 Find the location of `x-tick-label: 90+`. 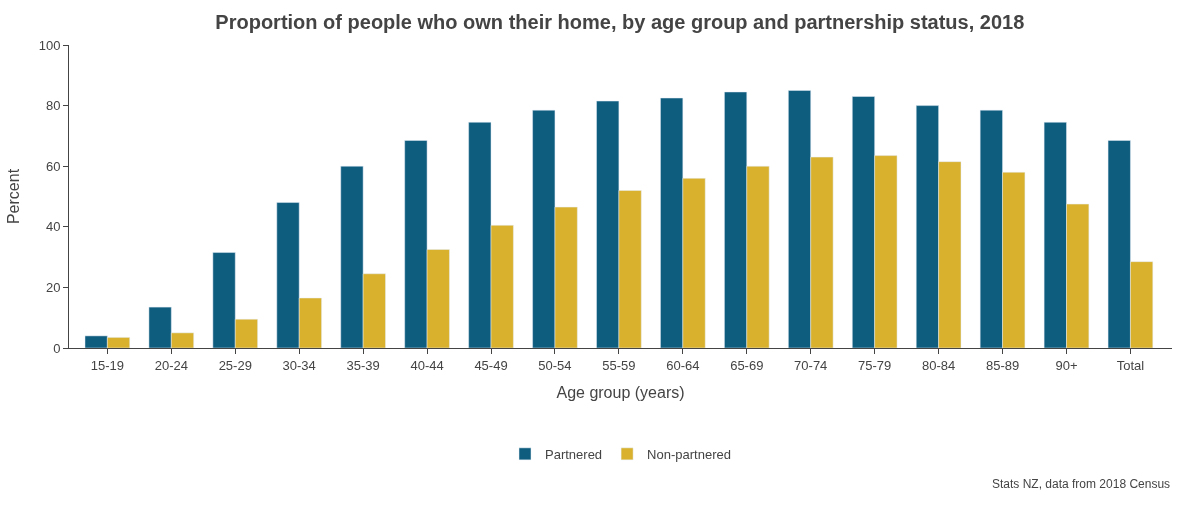

x-tick-label: 90+ is located at coordinates (1066, 365).